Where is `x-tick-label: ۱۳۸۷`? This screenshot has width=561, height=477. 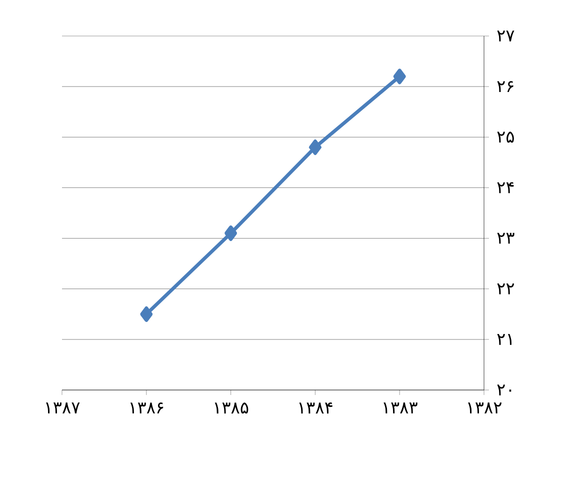
x-tick-label: ۱۳۸۷ is located at coordinates (63, 408).